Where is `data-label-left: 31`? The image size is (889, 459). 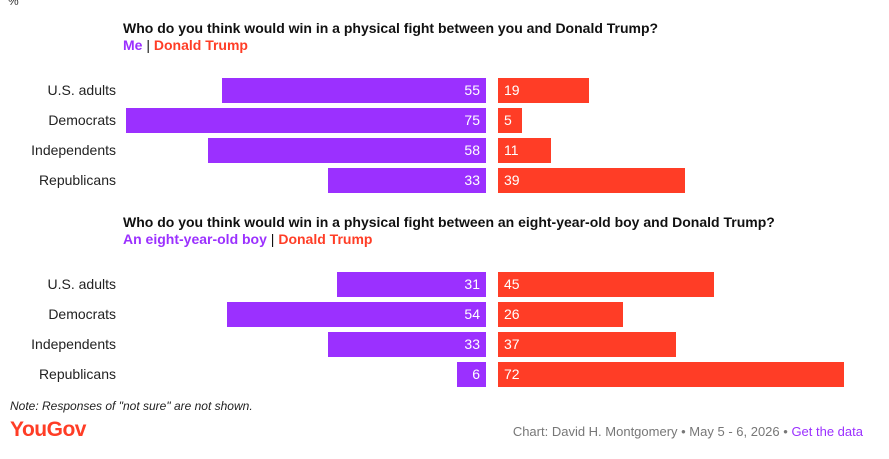
data-label-left: 31 is located at coordinates (472, 284).